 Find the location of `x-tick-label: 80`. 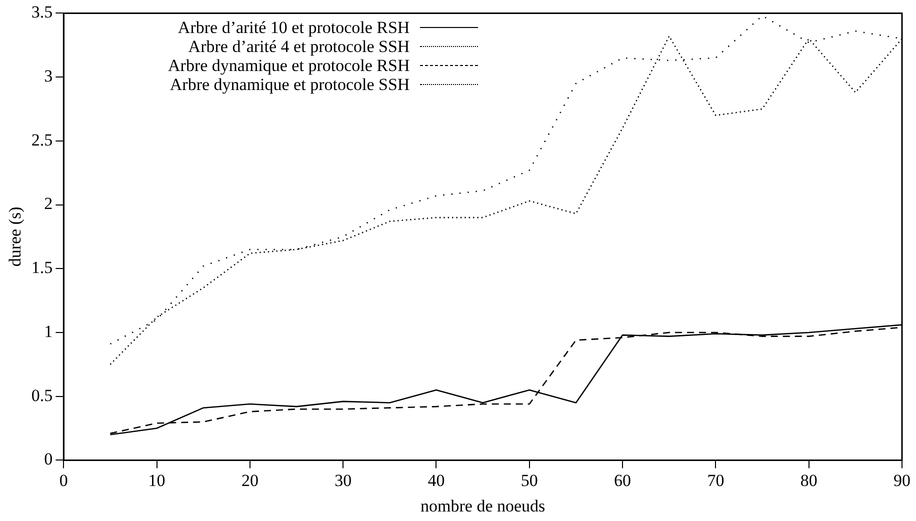

x-tick-label: 80 is located at coordinates (809, 480).